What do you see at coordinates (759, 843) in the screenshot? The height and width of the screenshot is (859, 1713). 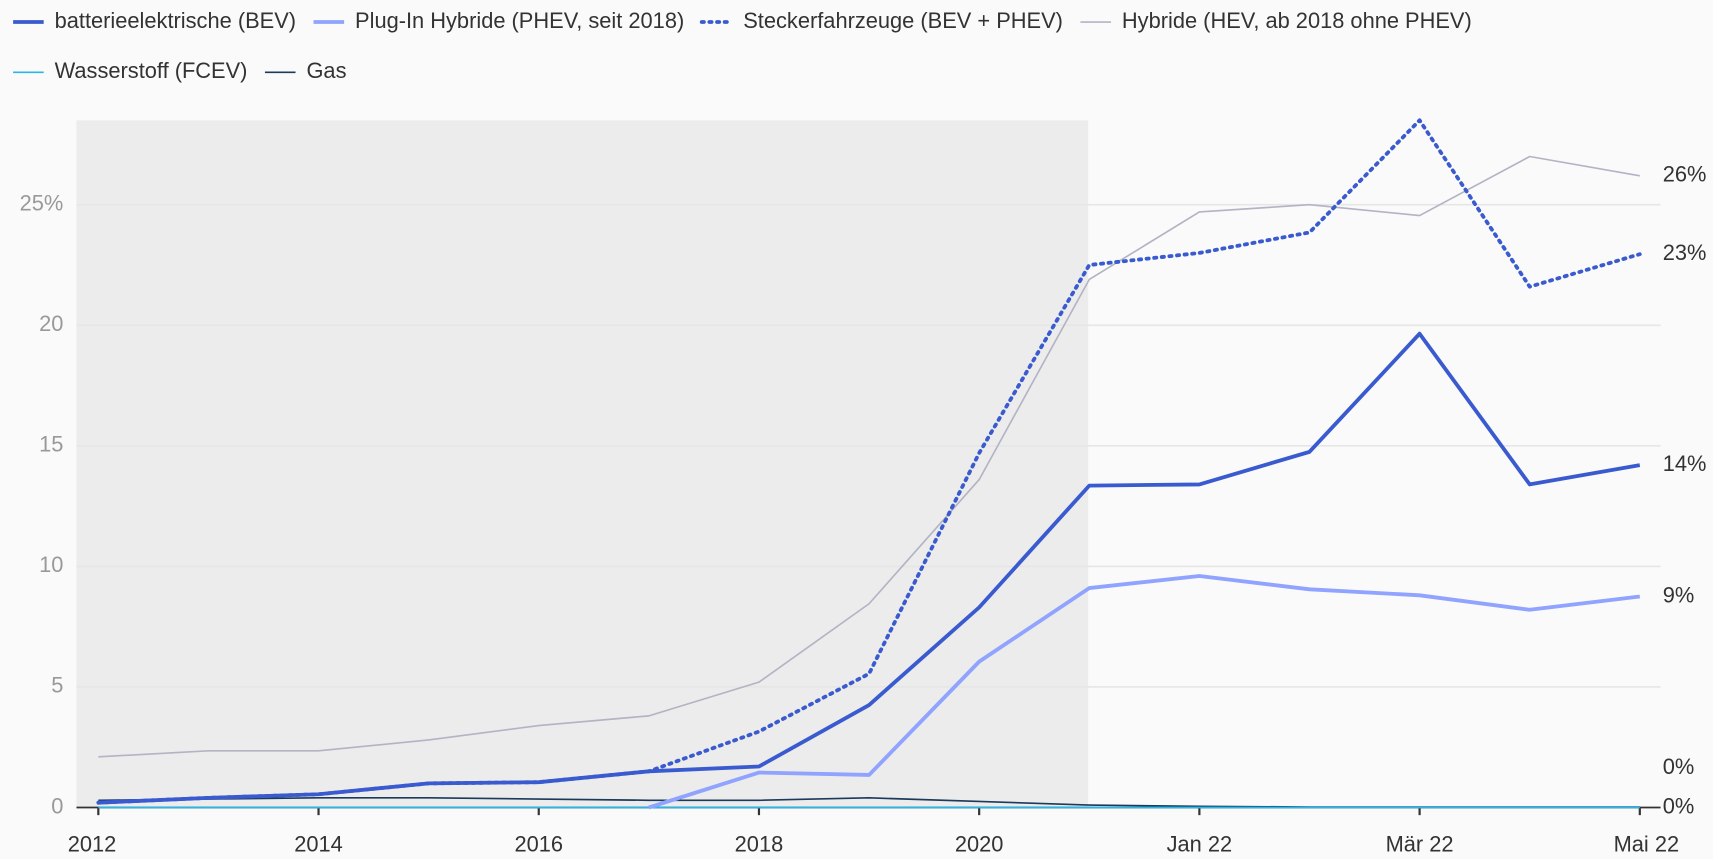 I see `x-tick-label: 2018` at bounding box center [759, 843].